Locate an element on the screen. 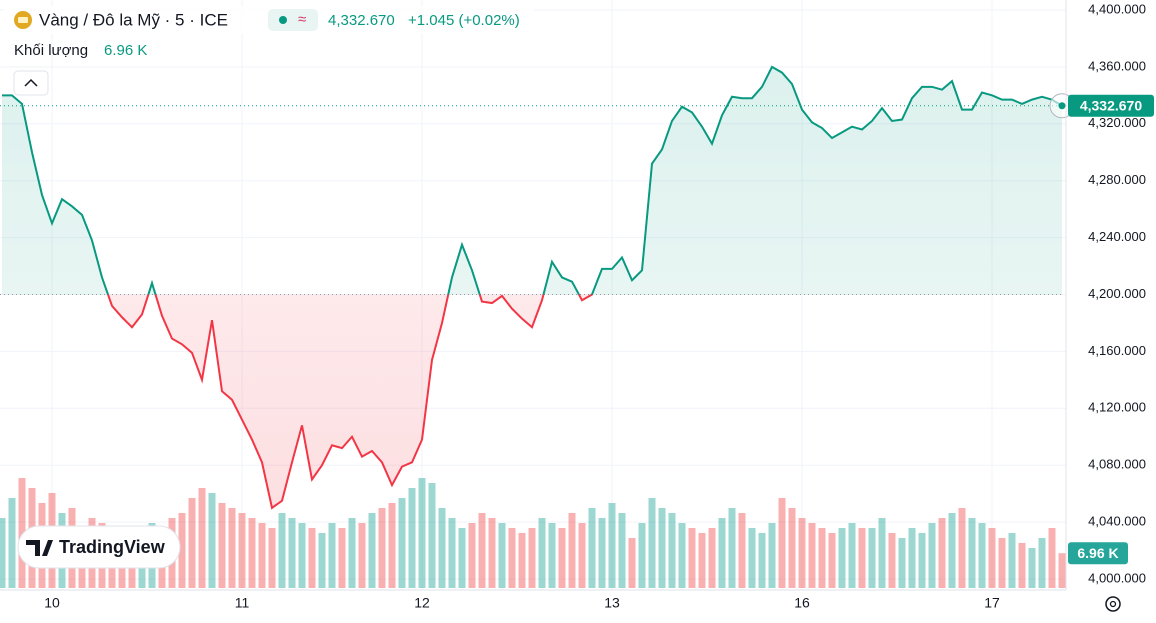  last-volume-label: 6.96 K is located at coordinates (1097, 553).